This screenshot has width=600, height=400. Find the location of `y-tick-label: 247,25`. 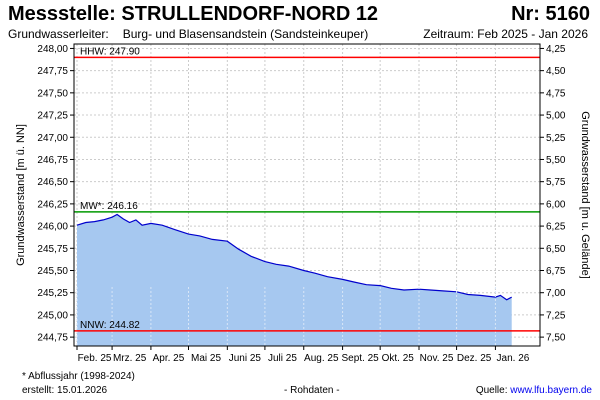

y-tick-label: 247,25 is located at coordinates (52, 116).